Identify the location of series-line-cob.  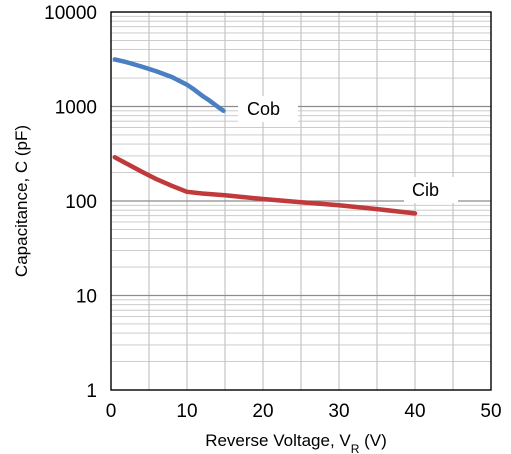
(169, 85).